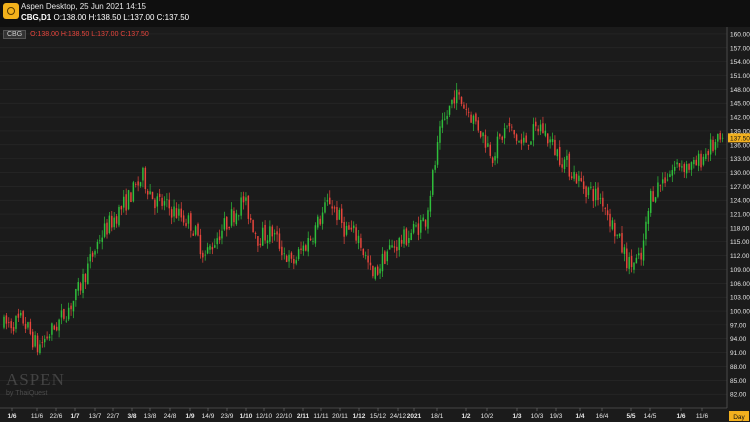 The image size is (750, 422). I want to click on x-tick-label: 15/12, so click(378, 416).